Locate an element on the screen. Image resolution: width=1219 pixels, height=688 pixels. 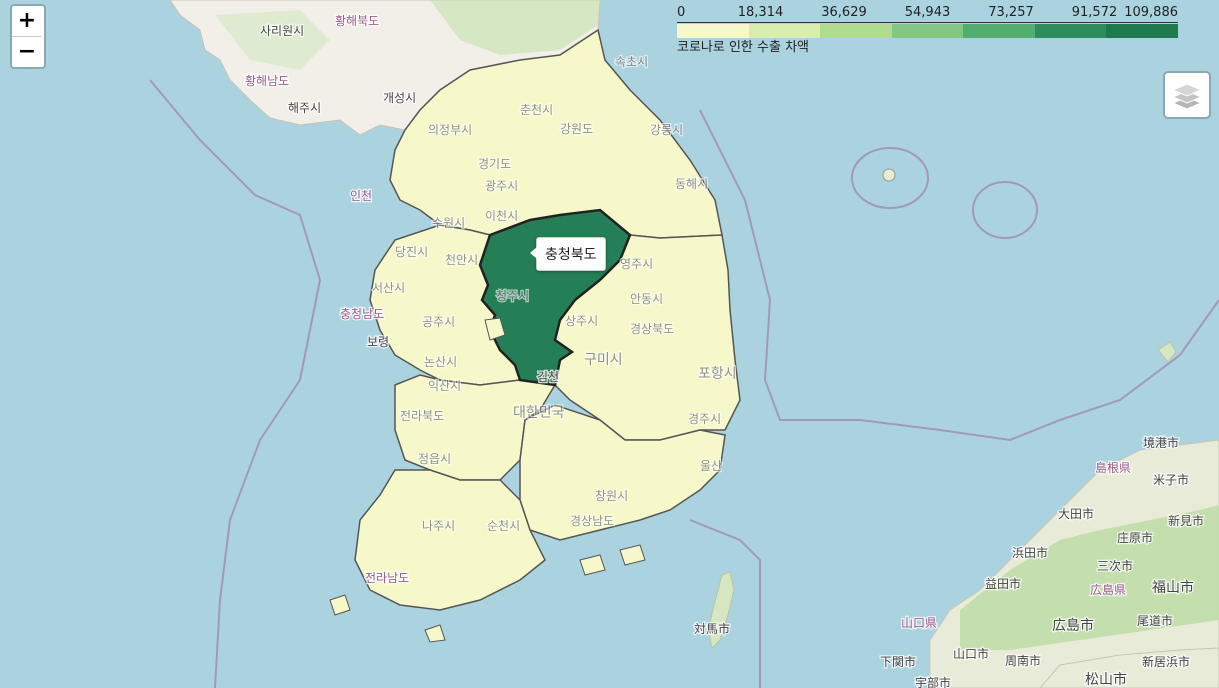
legend-axis is located at coordinates (927, 22).